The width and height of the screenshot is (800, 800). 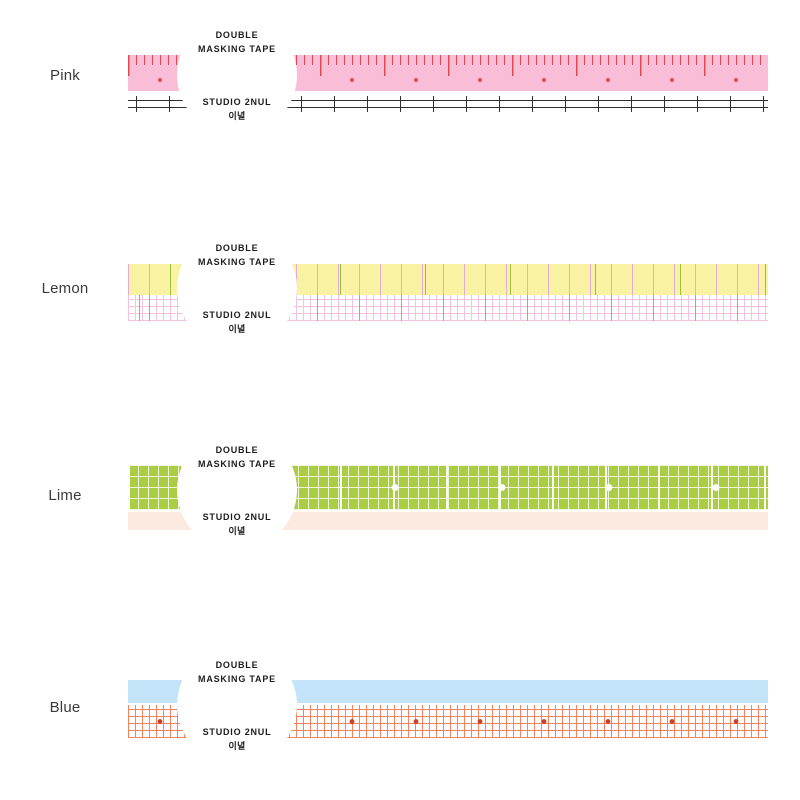 I want to click on variant-label-blue: Blue, so click(x=65, y=707).